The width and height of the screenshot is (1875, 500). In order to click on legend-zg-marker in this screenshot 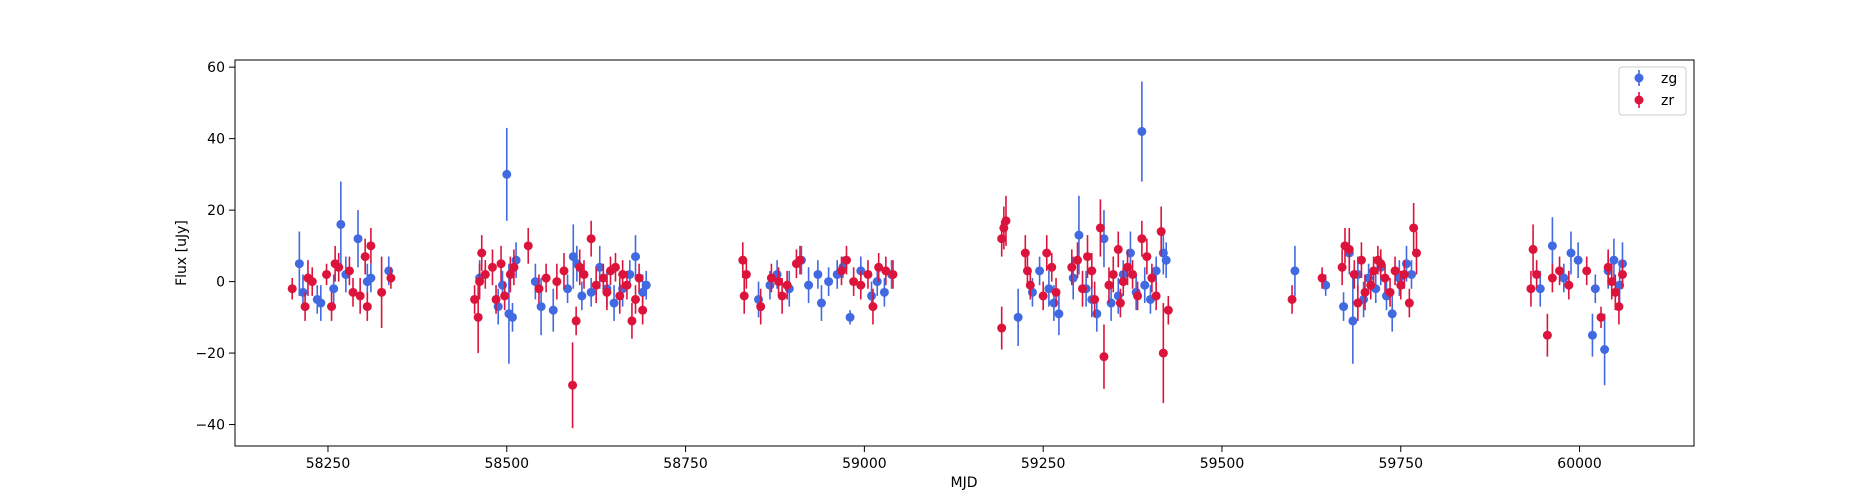, I will do `click(1639, 78)`.